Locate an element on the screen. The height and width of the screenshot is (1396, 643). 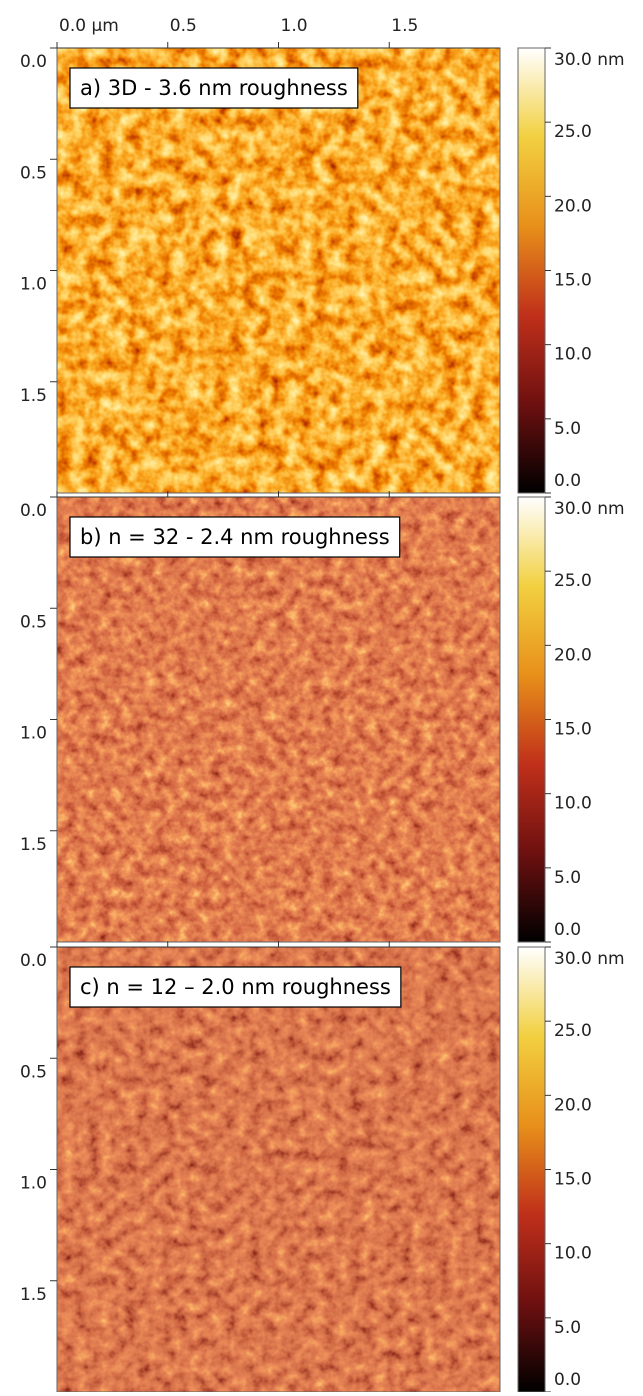
annotation: b) n = 32 - 2.4 nm roughness is located at coordinates (235, 537).